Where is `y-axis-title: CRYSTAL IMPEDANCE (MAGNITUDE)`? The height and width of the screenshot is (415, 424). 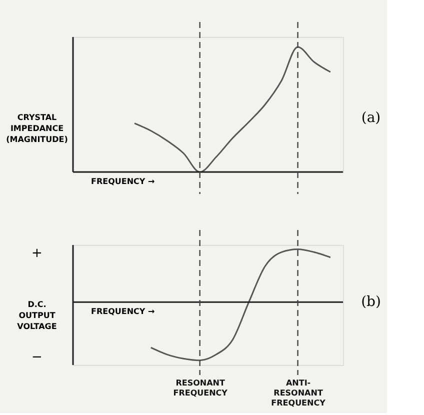
y-axis-title: CRYSTAL IMPEDANCE (MAGNITUDE) is located at coordinates (37, 128).